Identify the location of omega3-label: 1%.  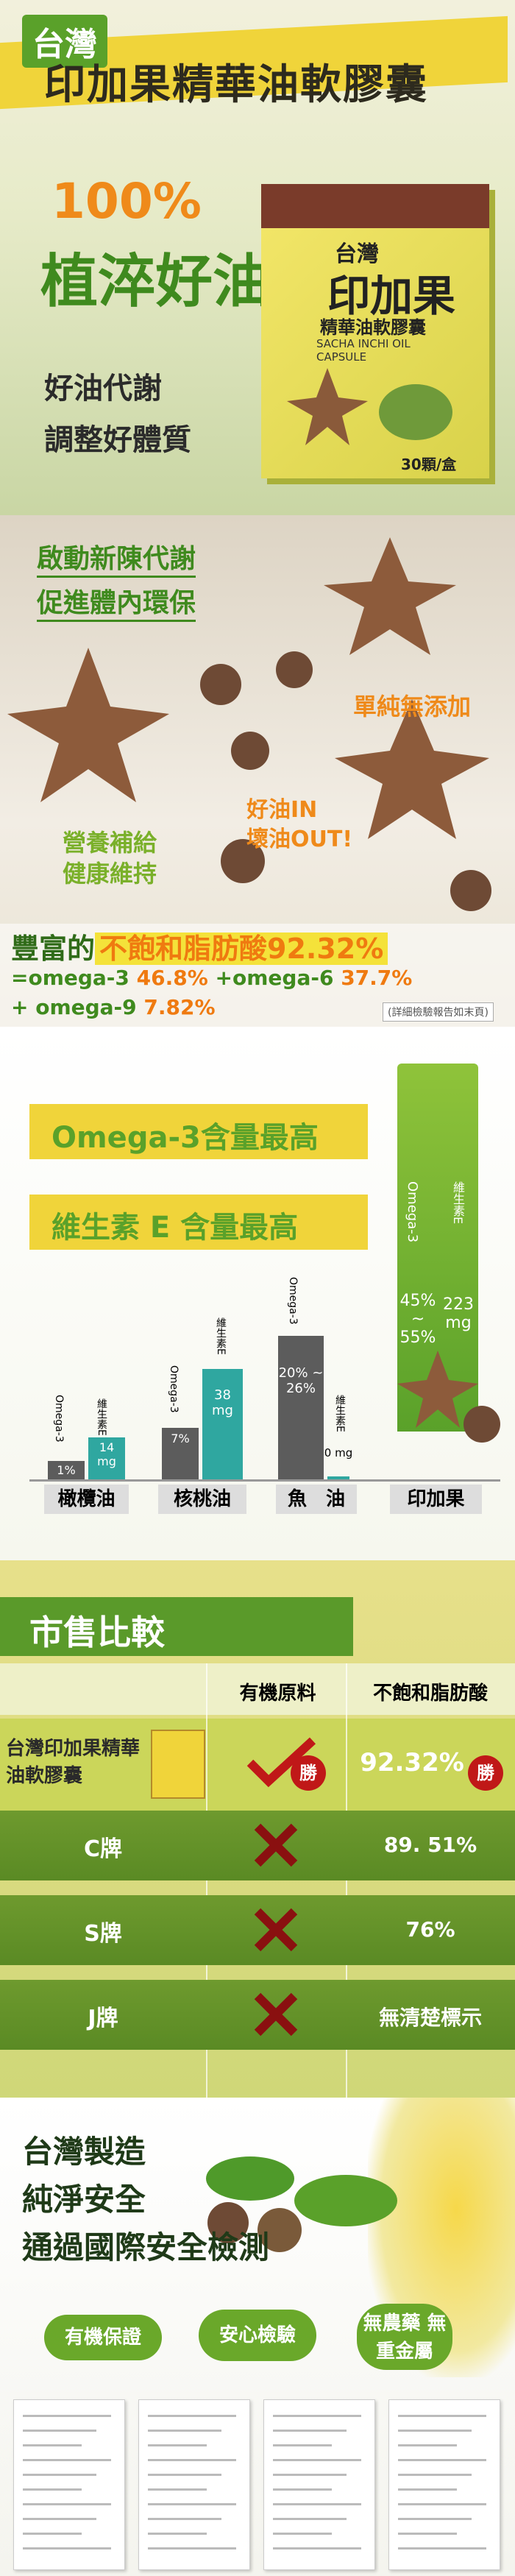
(67, 1470).